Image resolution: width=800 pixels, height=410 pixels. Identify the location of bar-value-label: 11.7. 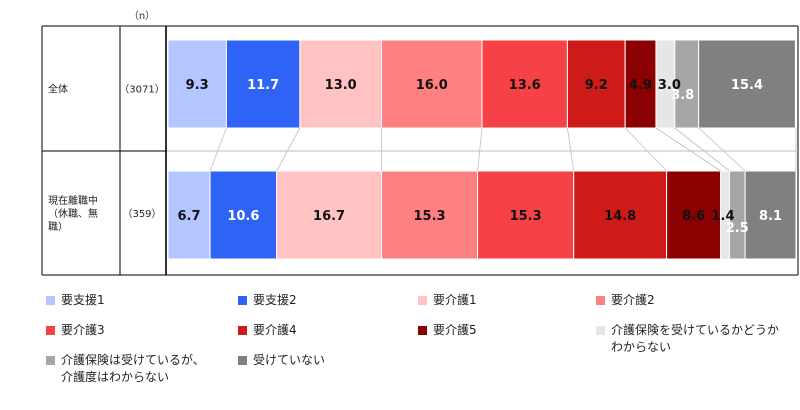
(263, 85).